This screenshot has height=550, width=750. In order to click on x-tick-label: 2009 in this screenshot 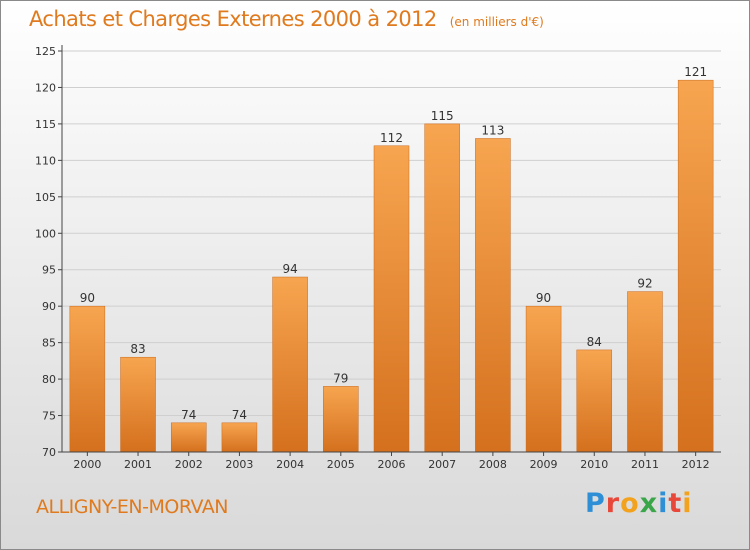, I will do `click(544, 464)`.